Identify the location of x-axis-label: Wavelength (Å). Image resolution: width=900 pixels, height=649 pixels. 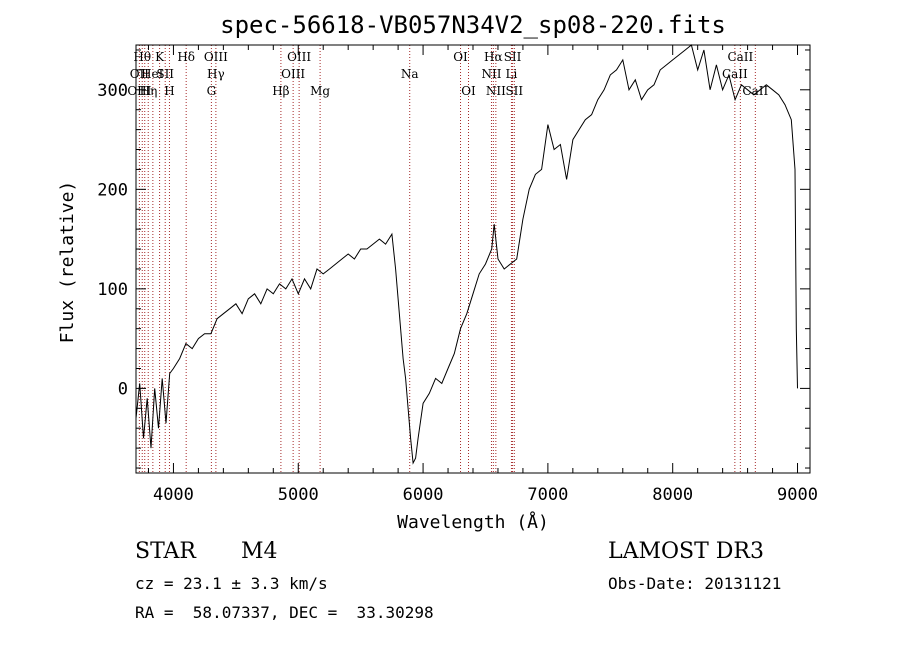
(473, 522).